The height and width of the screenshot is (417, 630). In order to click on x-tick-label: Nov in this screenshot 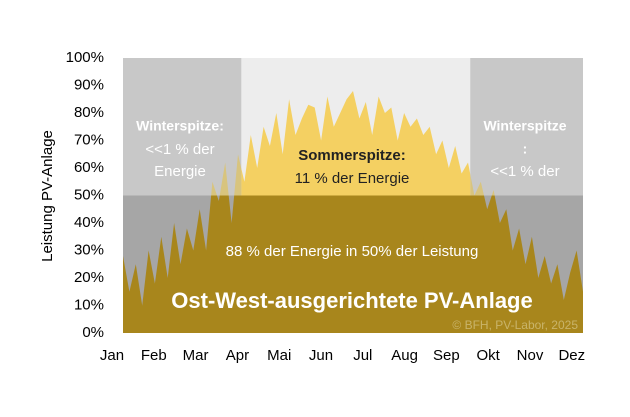, I will do `click(530, 355)`.